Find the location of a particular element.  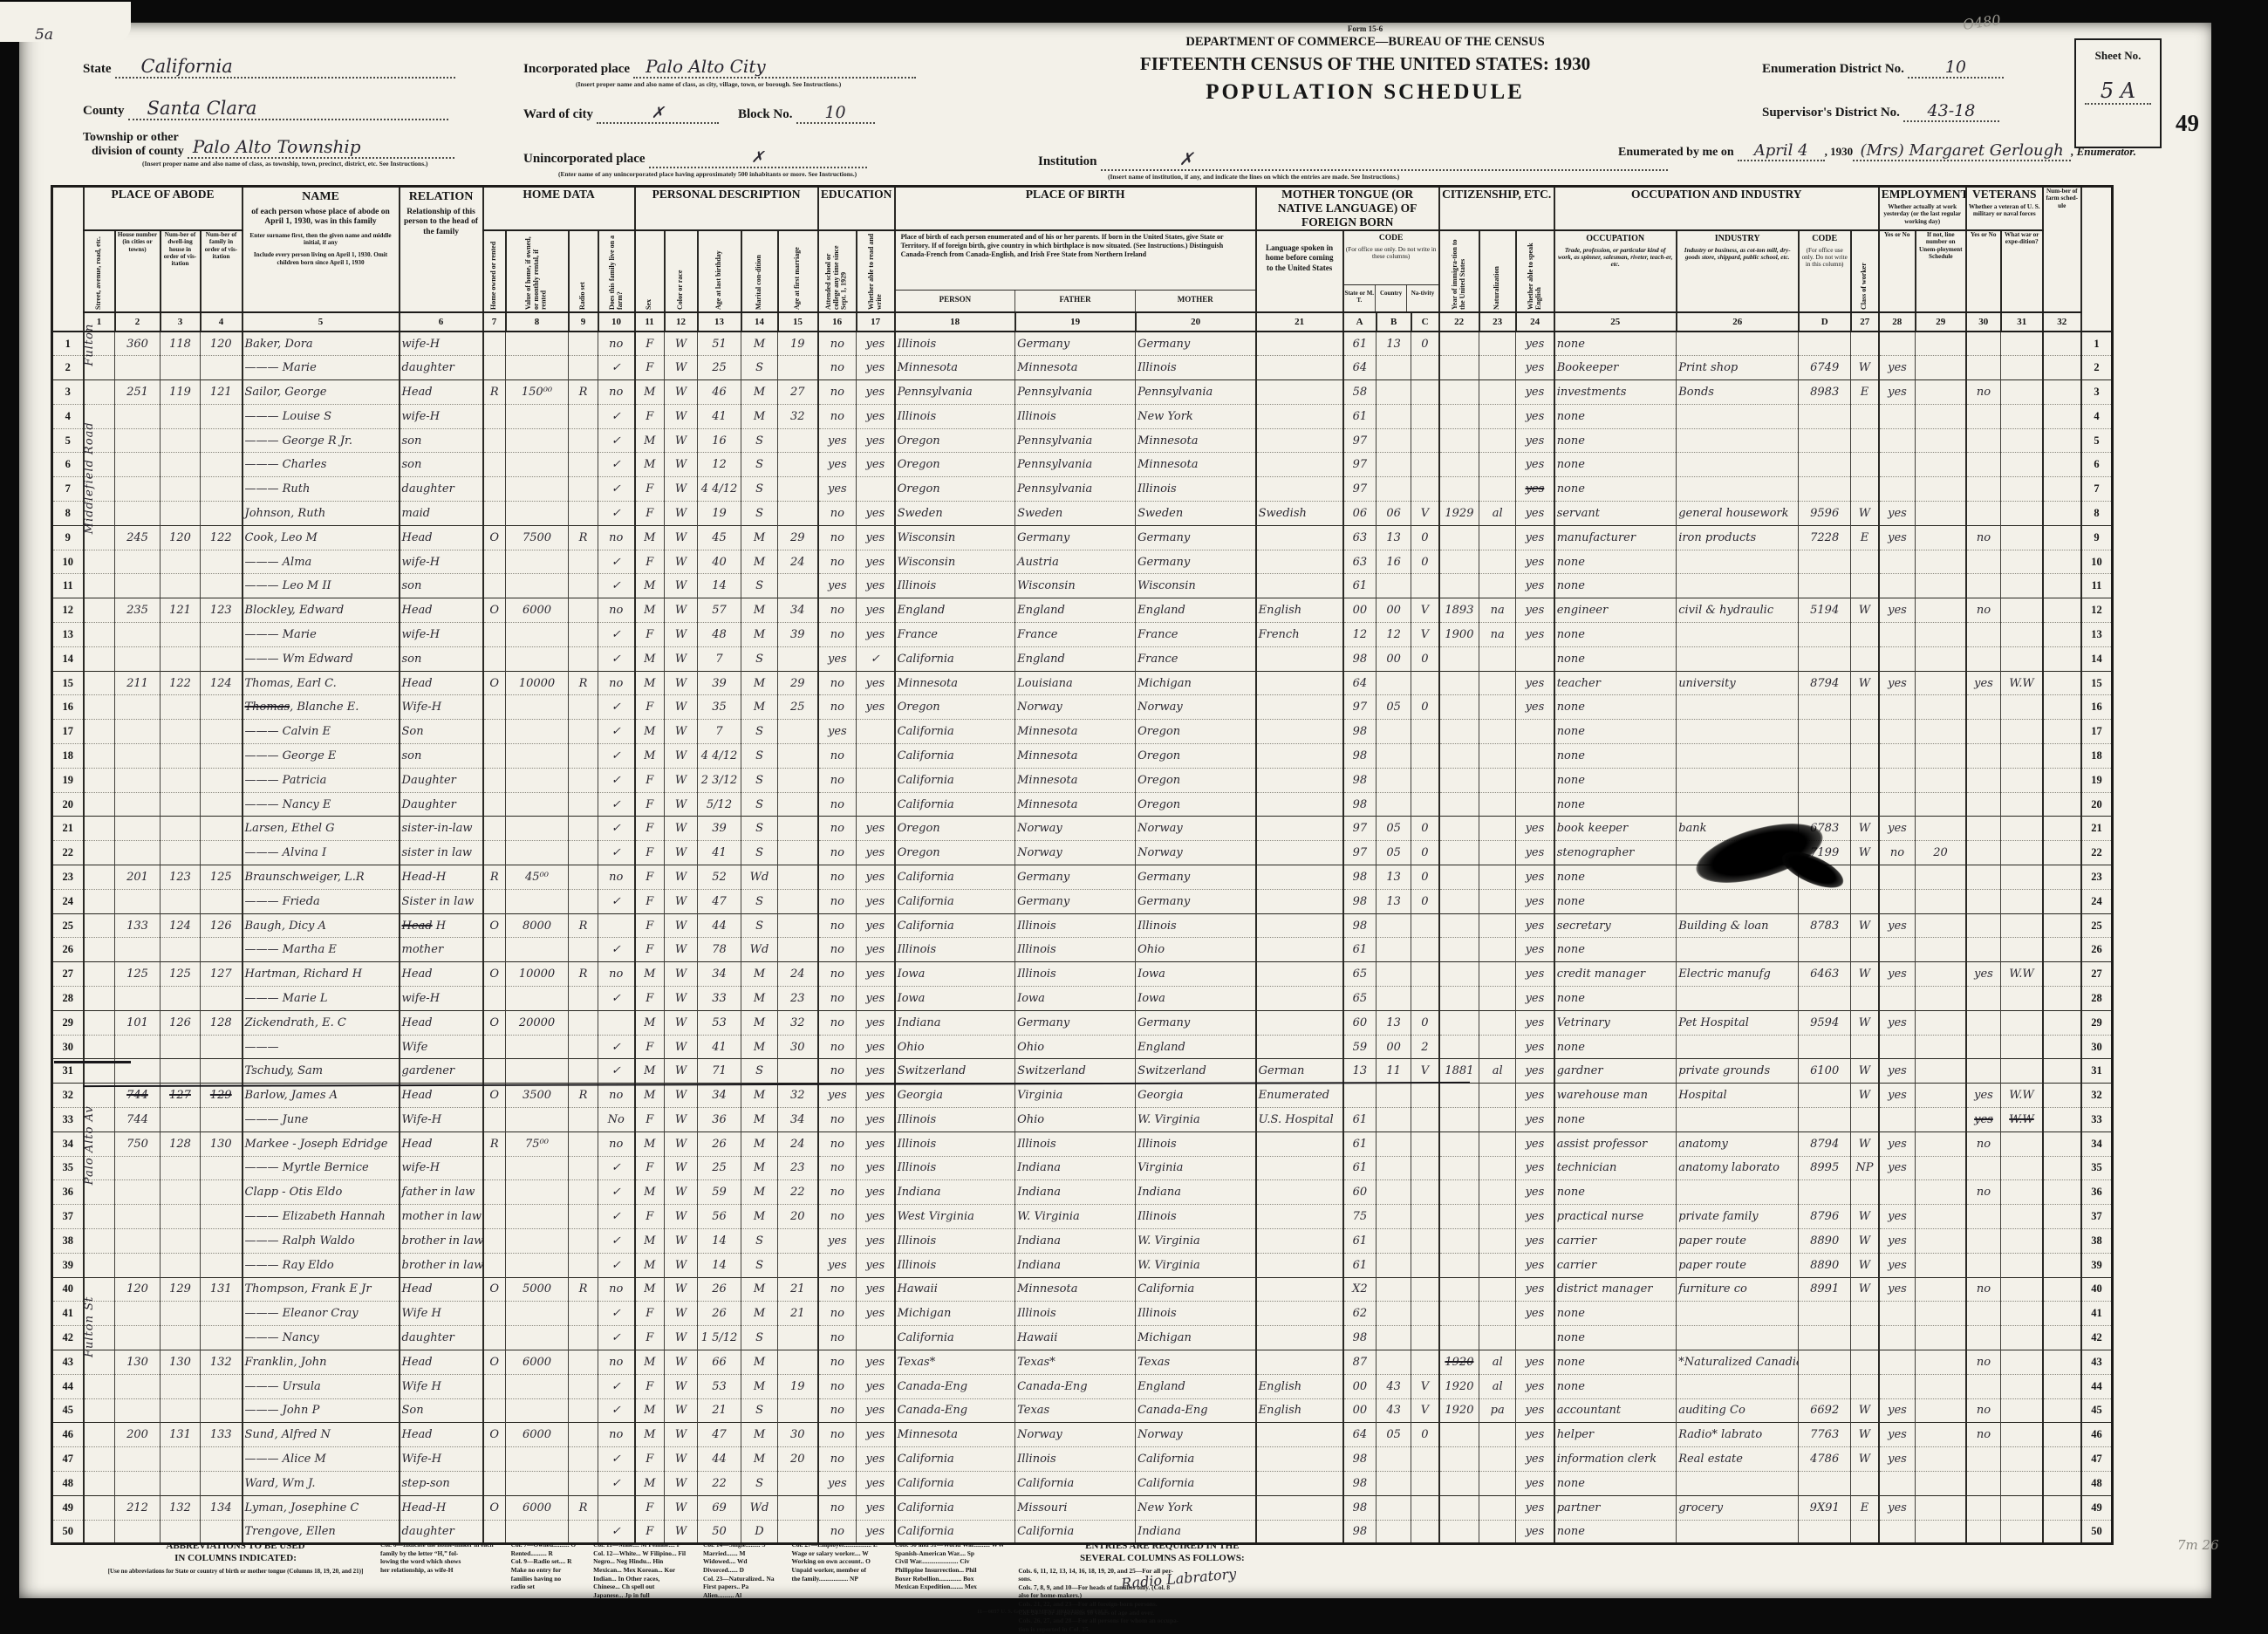

column-number-6: 6 is located at coordinates (440, 322).